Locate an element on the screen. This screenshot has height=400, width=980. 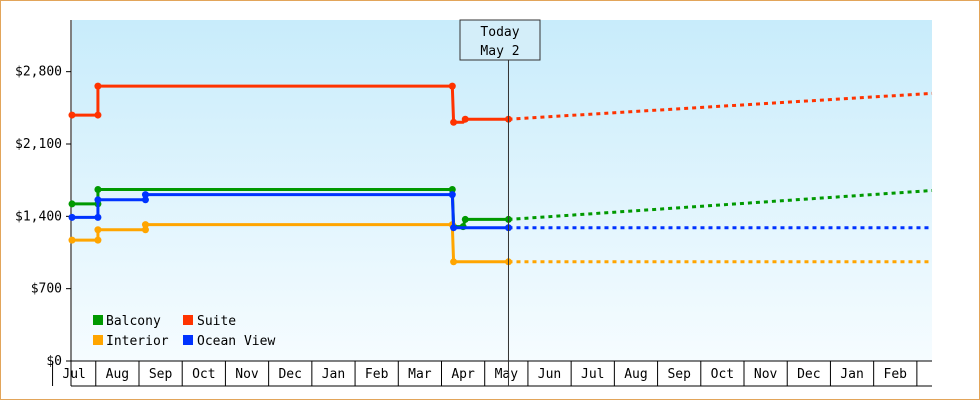
x-tick-label: Apr is located at coordinates (463, 374).